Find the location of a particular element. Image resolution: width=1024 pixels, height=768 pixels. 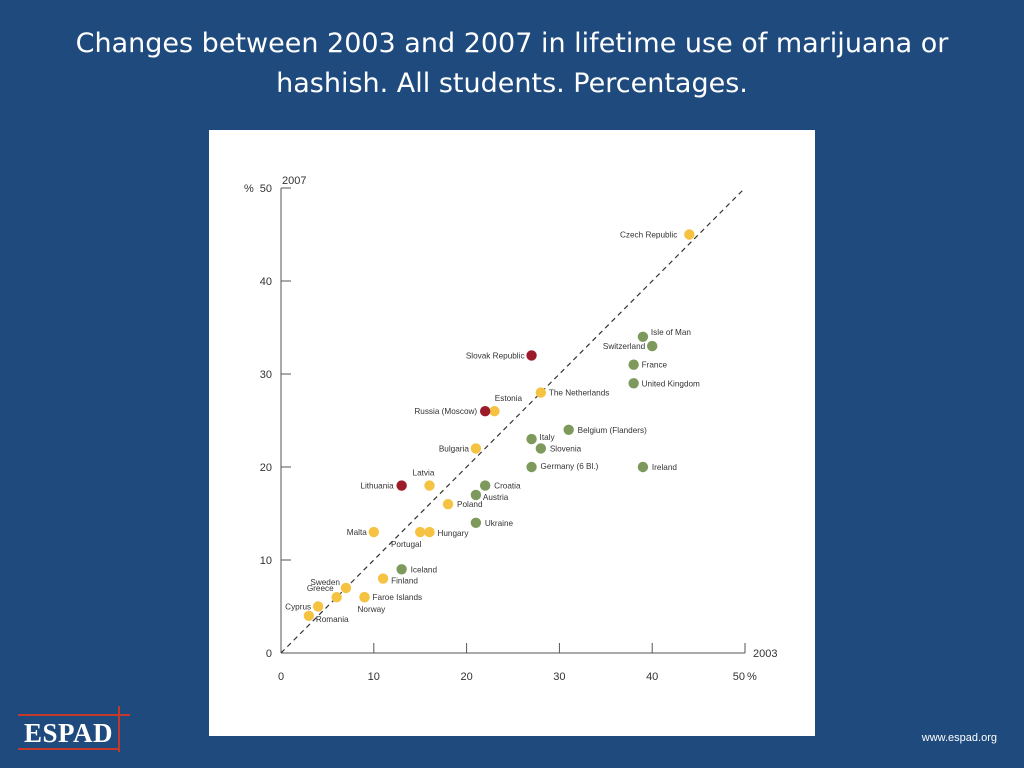

point-label-portugal: Portugal is located at coordinates (406, 544).